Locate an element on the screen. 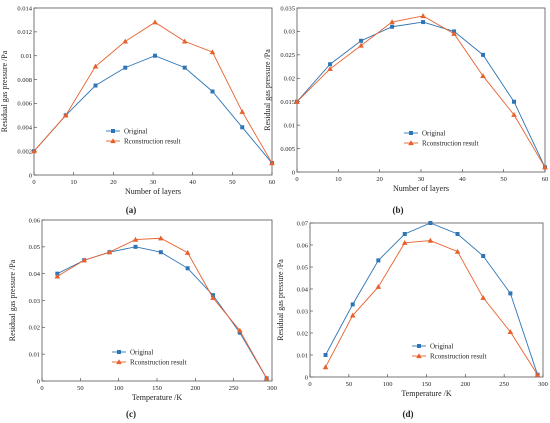 This screenshot has height=423, width=550. panel-label: (c) is located at coordinates (131, 414).